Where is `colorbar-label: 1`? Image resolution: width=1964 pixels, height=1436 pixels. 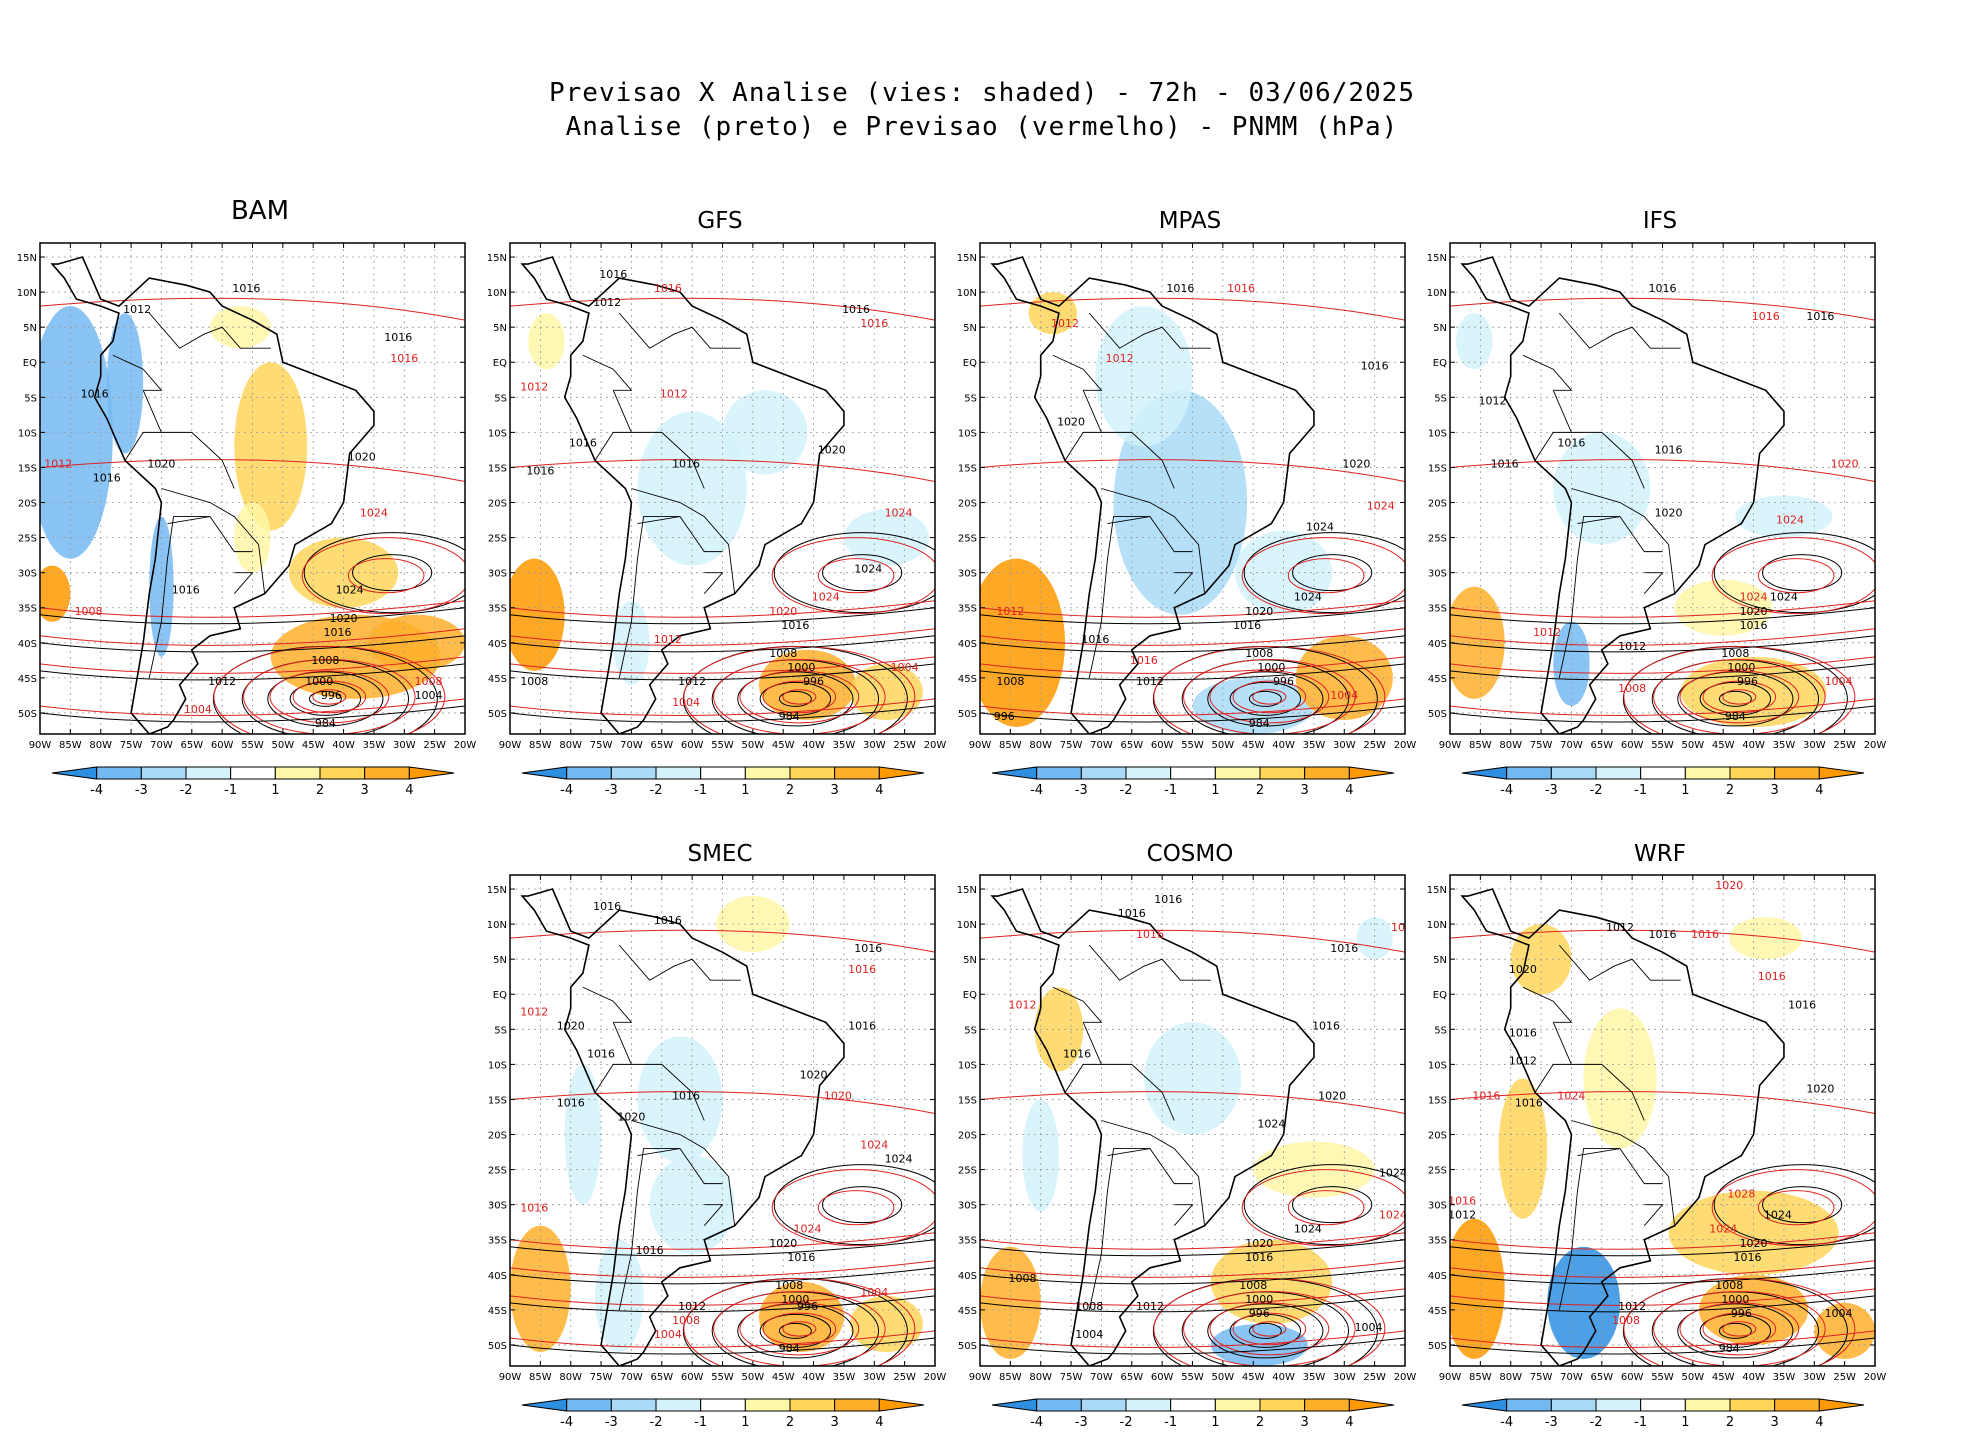 colorbar-label: 1 is located at coordinates (1215, 790).